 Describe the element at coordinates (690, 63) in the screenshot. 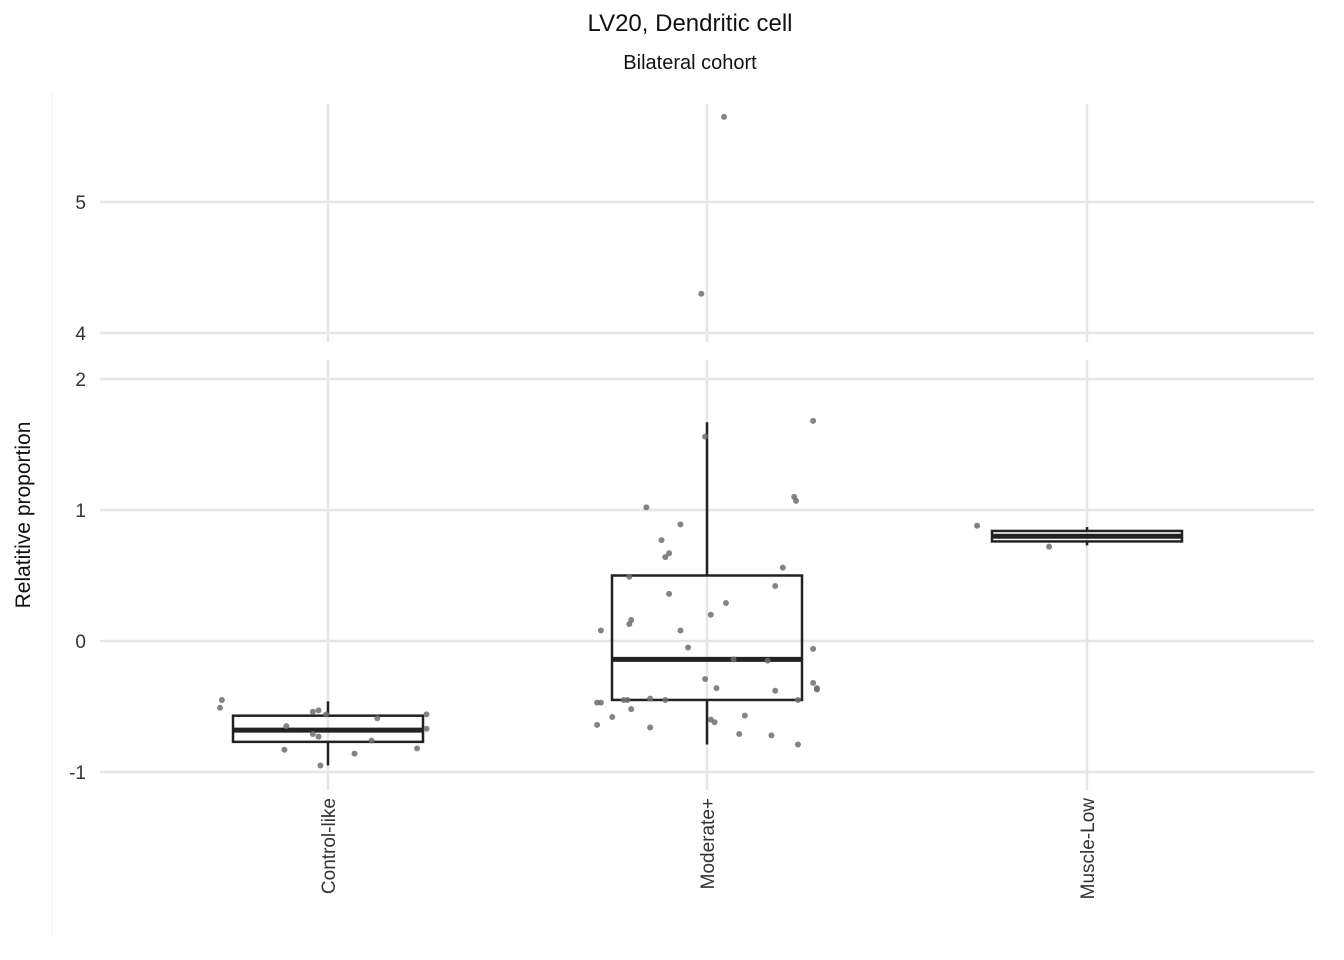

I see `chart-subtitle: Bilateral cohort` at that location.